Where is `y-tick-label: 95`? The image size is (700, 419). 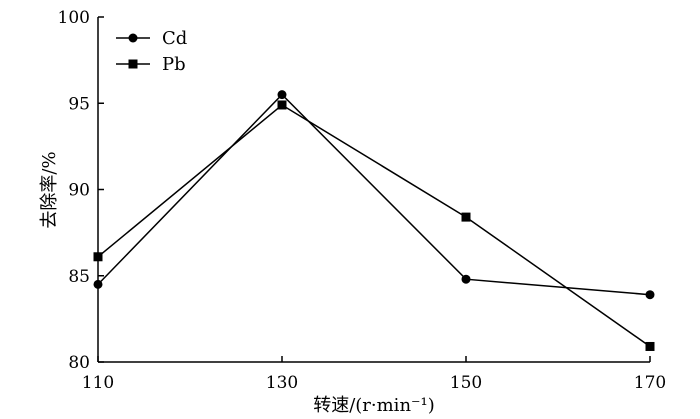 y-tick-label: 95 is located at coordinates (79, 104).